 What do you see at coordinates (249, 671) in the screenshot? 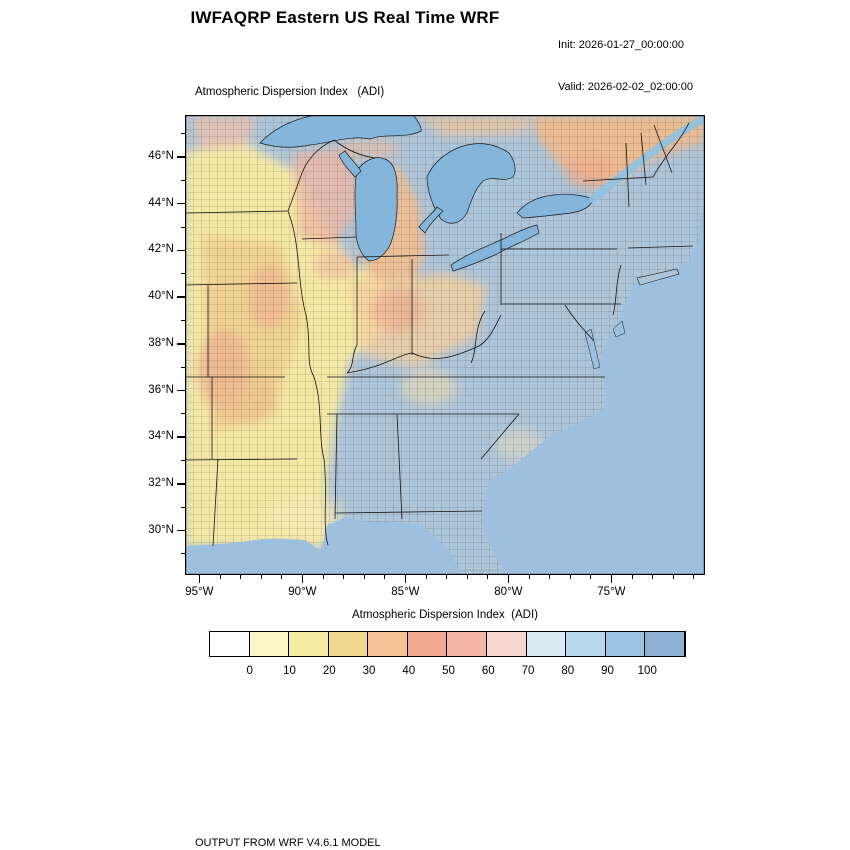
I see `colorbar-tick-label: 0` at bounding box center [249, 671].